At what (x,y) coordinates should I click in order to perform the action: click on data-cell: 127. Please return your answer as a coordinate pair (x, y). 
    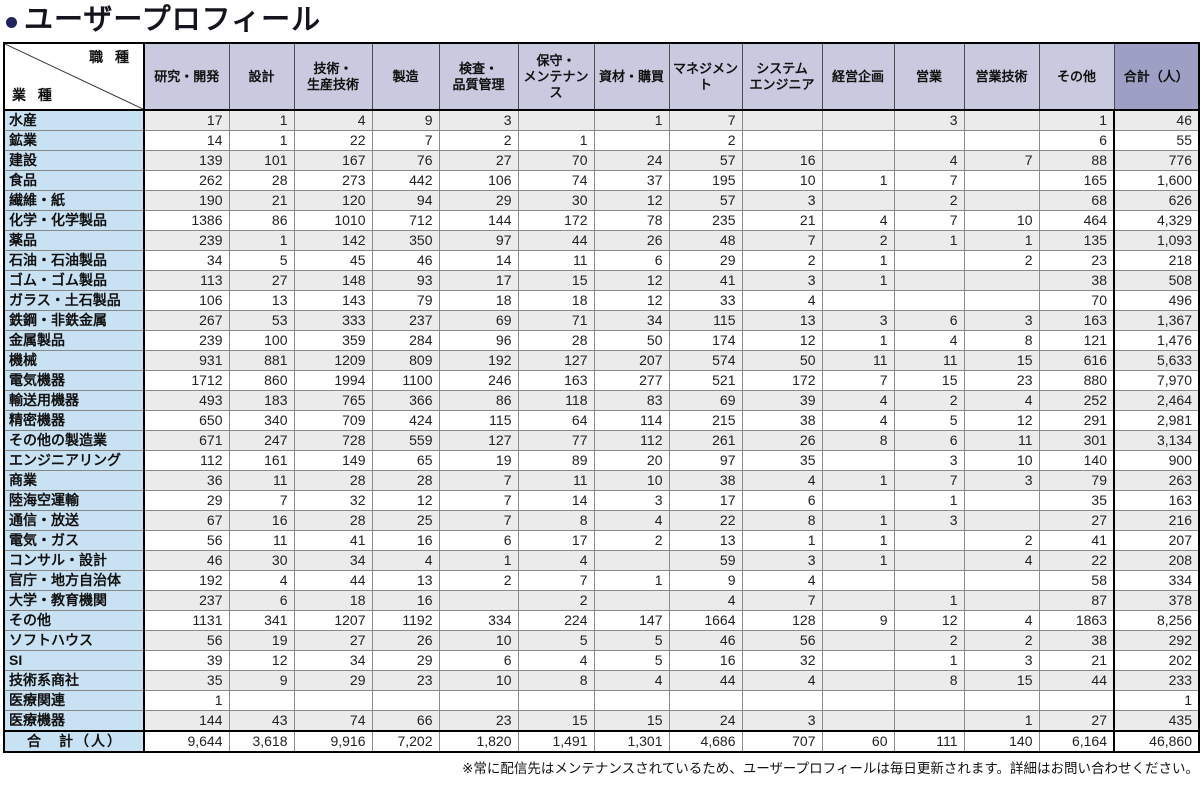
    Looking at the image, I should click on (478, 441).